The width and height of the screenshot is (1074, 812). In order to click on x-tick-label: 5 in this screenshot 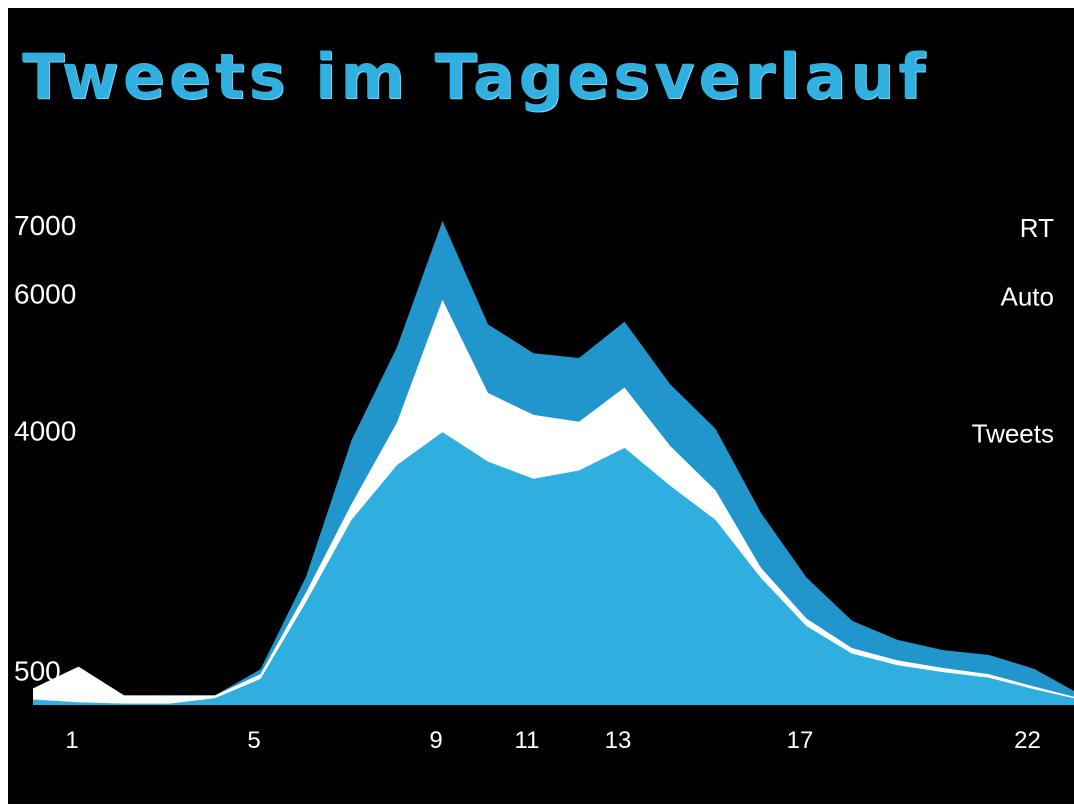, I will do `click(253, 740)`.